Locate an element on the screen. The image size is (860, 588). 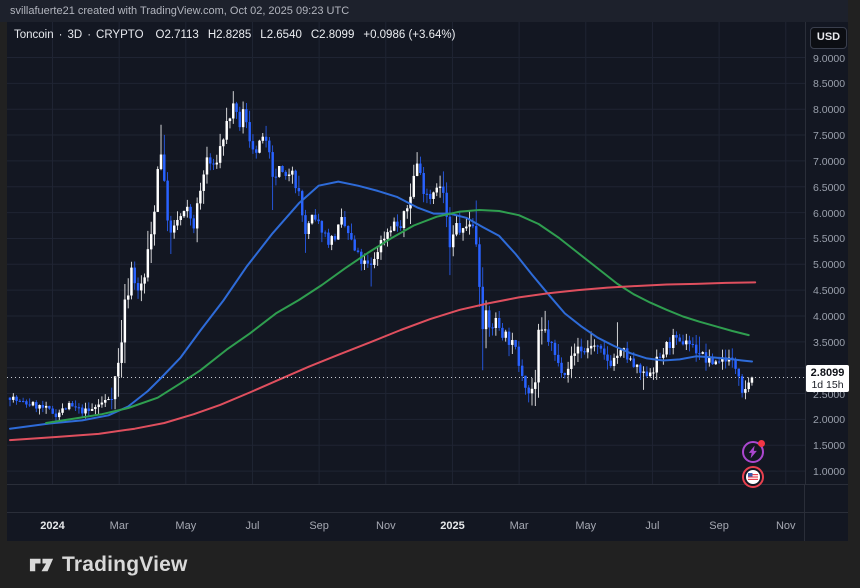
flag-button is located at coordinates (753, 477).